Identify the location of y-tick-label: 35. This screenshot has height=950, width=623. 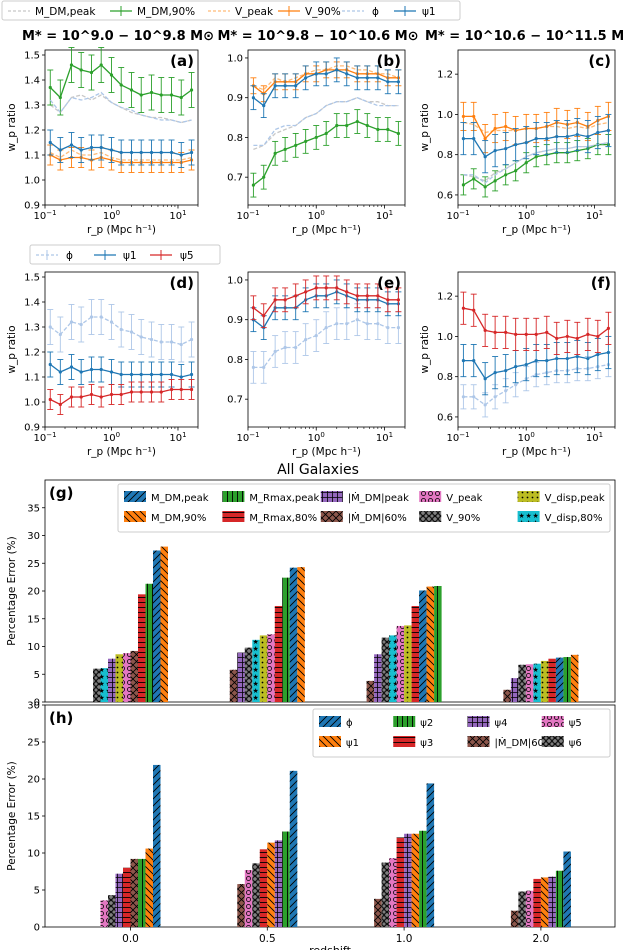
(33, 508).